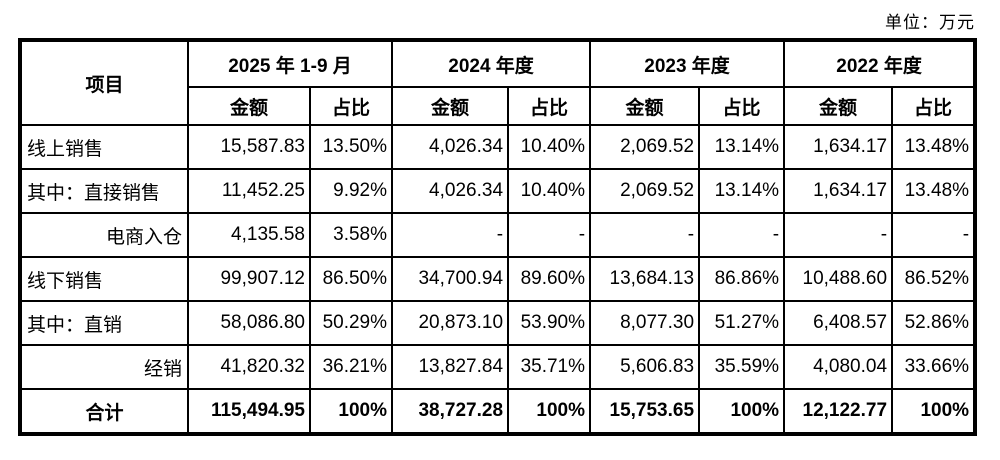 Image resolution: width=1000 pixels, height=460 pixels. I want to click on ratio-cell: 35.59%, so click(742, 367).